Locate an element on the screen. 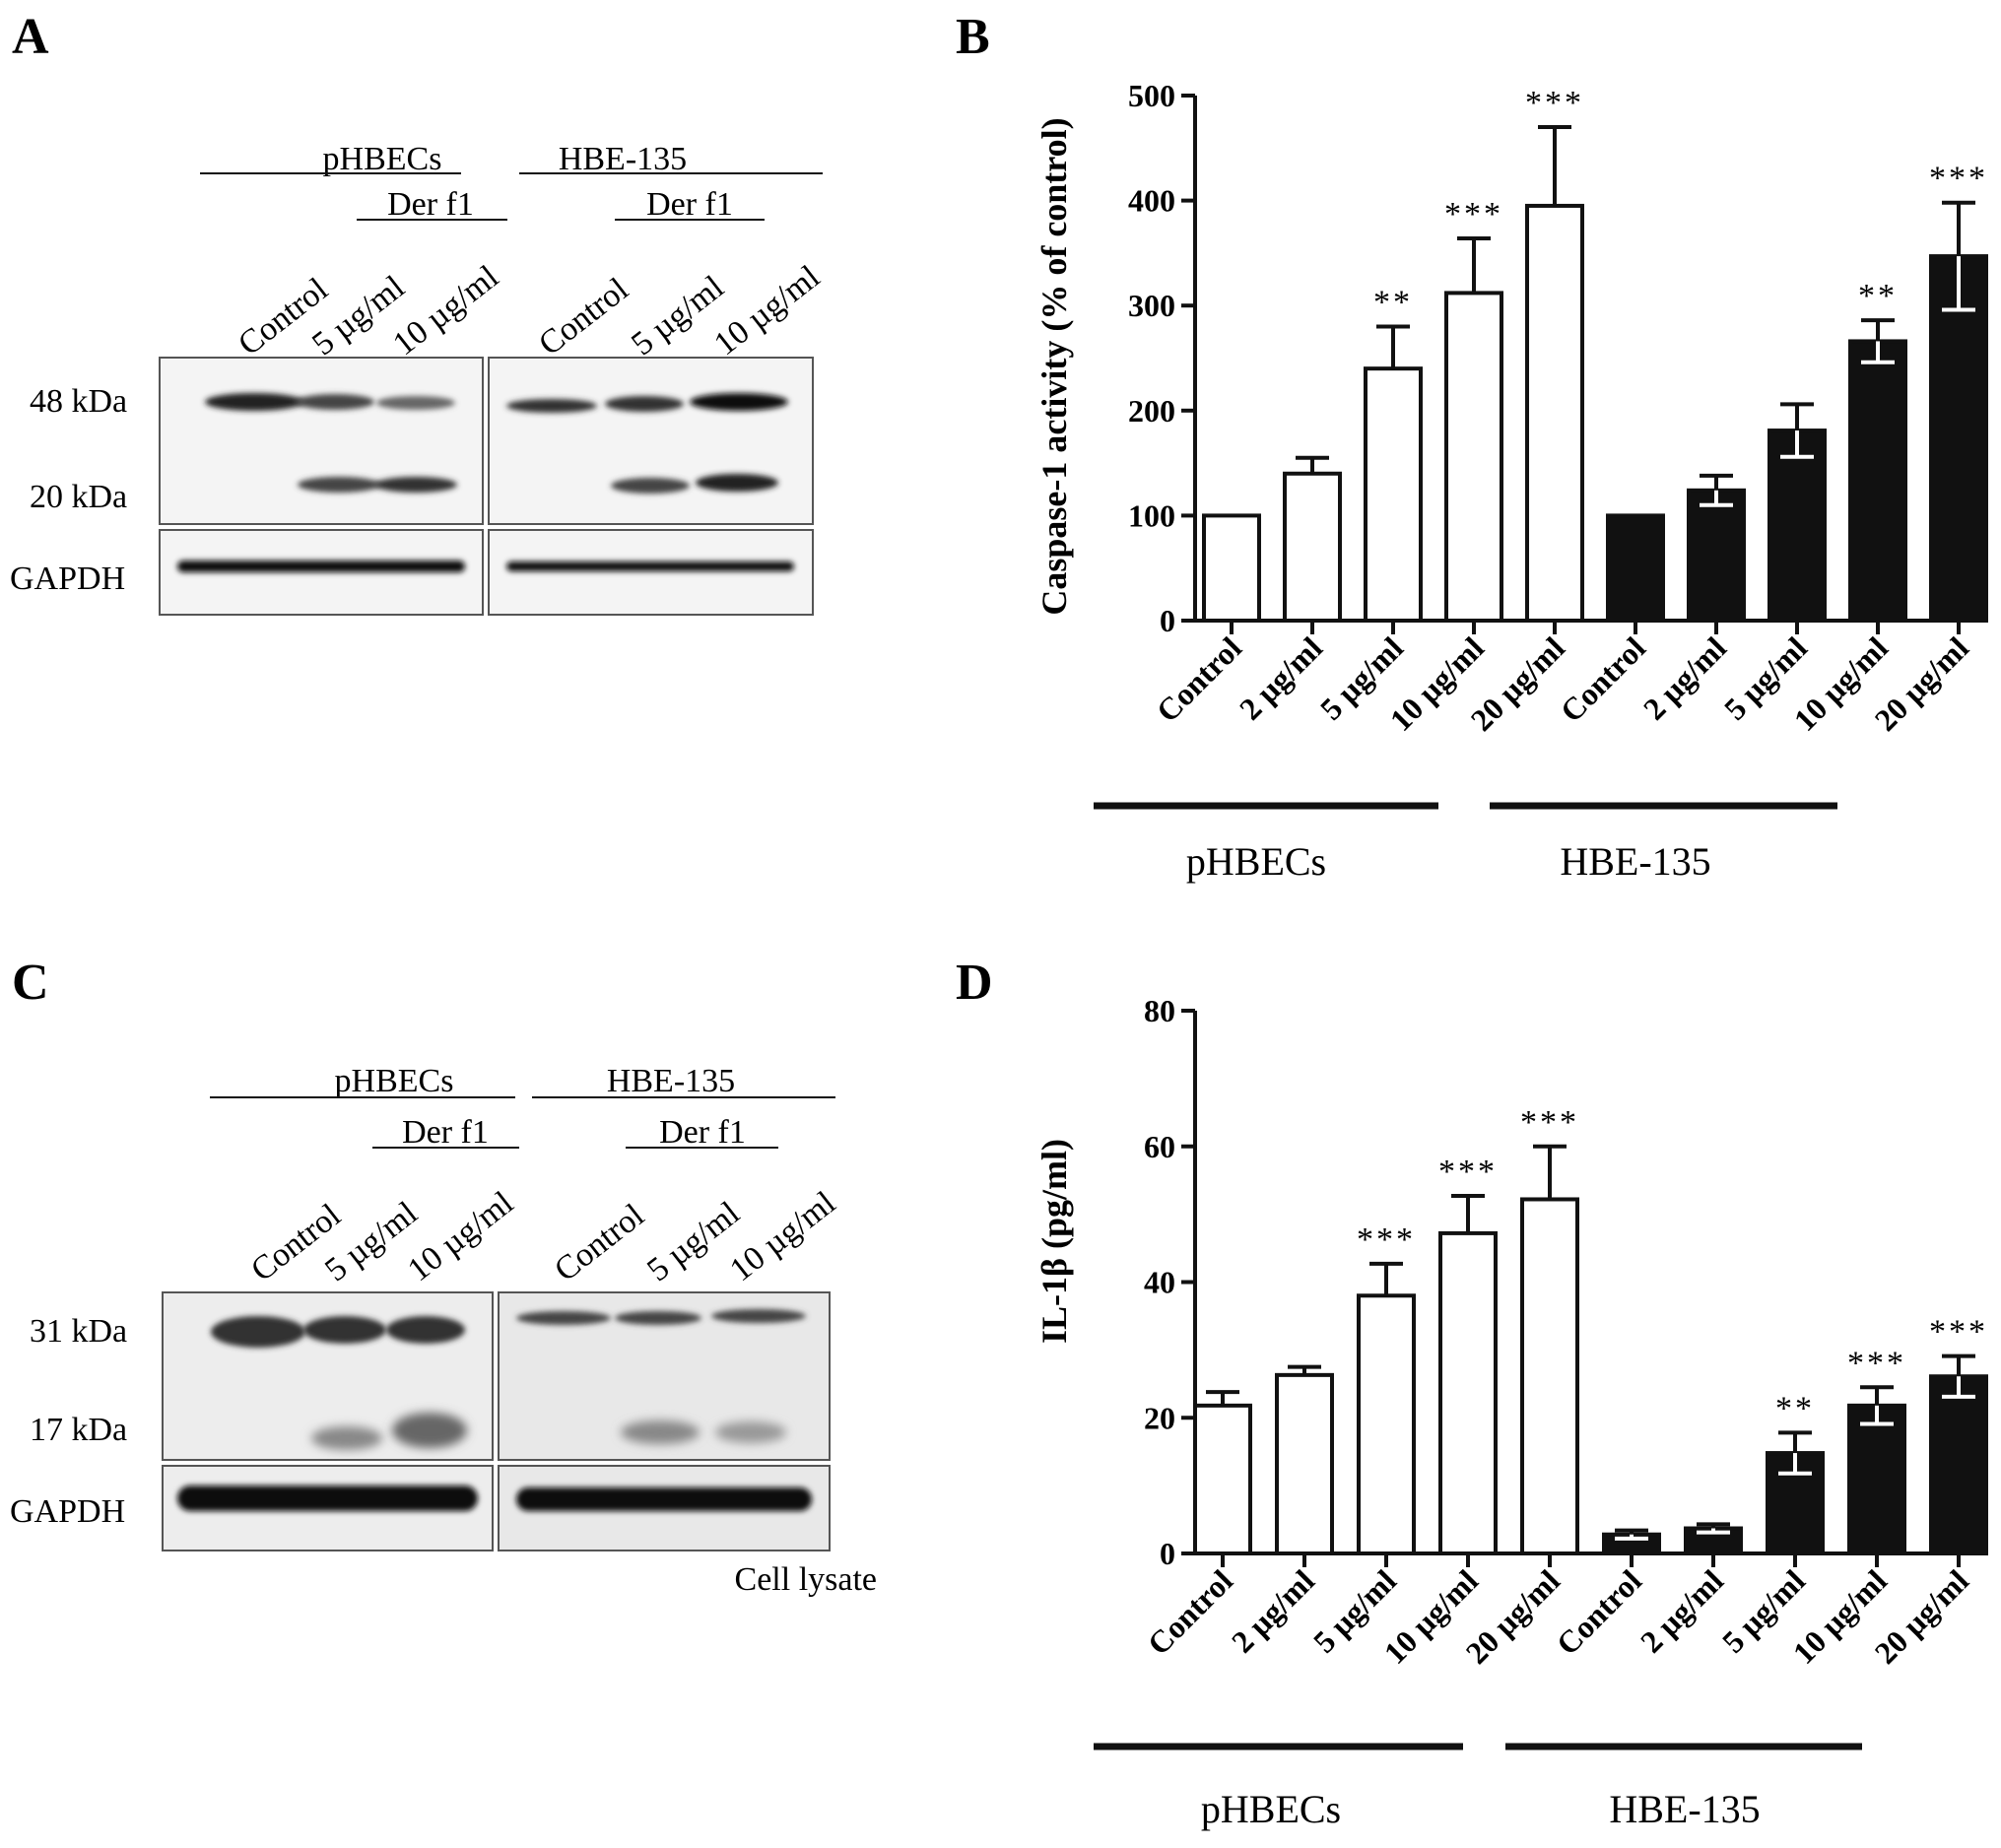 The width and height of the screenshot is (2001, 1848). panel-c-lane-label: 10 µg/ml is located at coordinates (460, 1237).